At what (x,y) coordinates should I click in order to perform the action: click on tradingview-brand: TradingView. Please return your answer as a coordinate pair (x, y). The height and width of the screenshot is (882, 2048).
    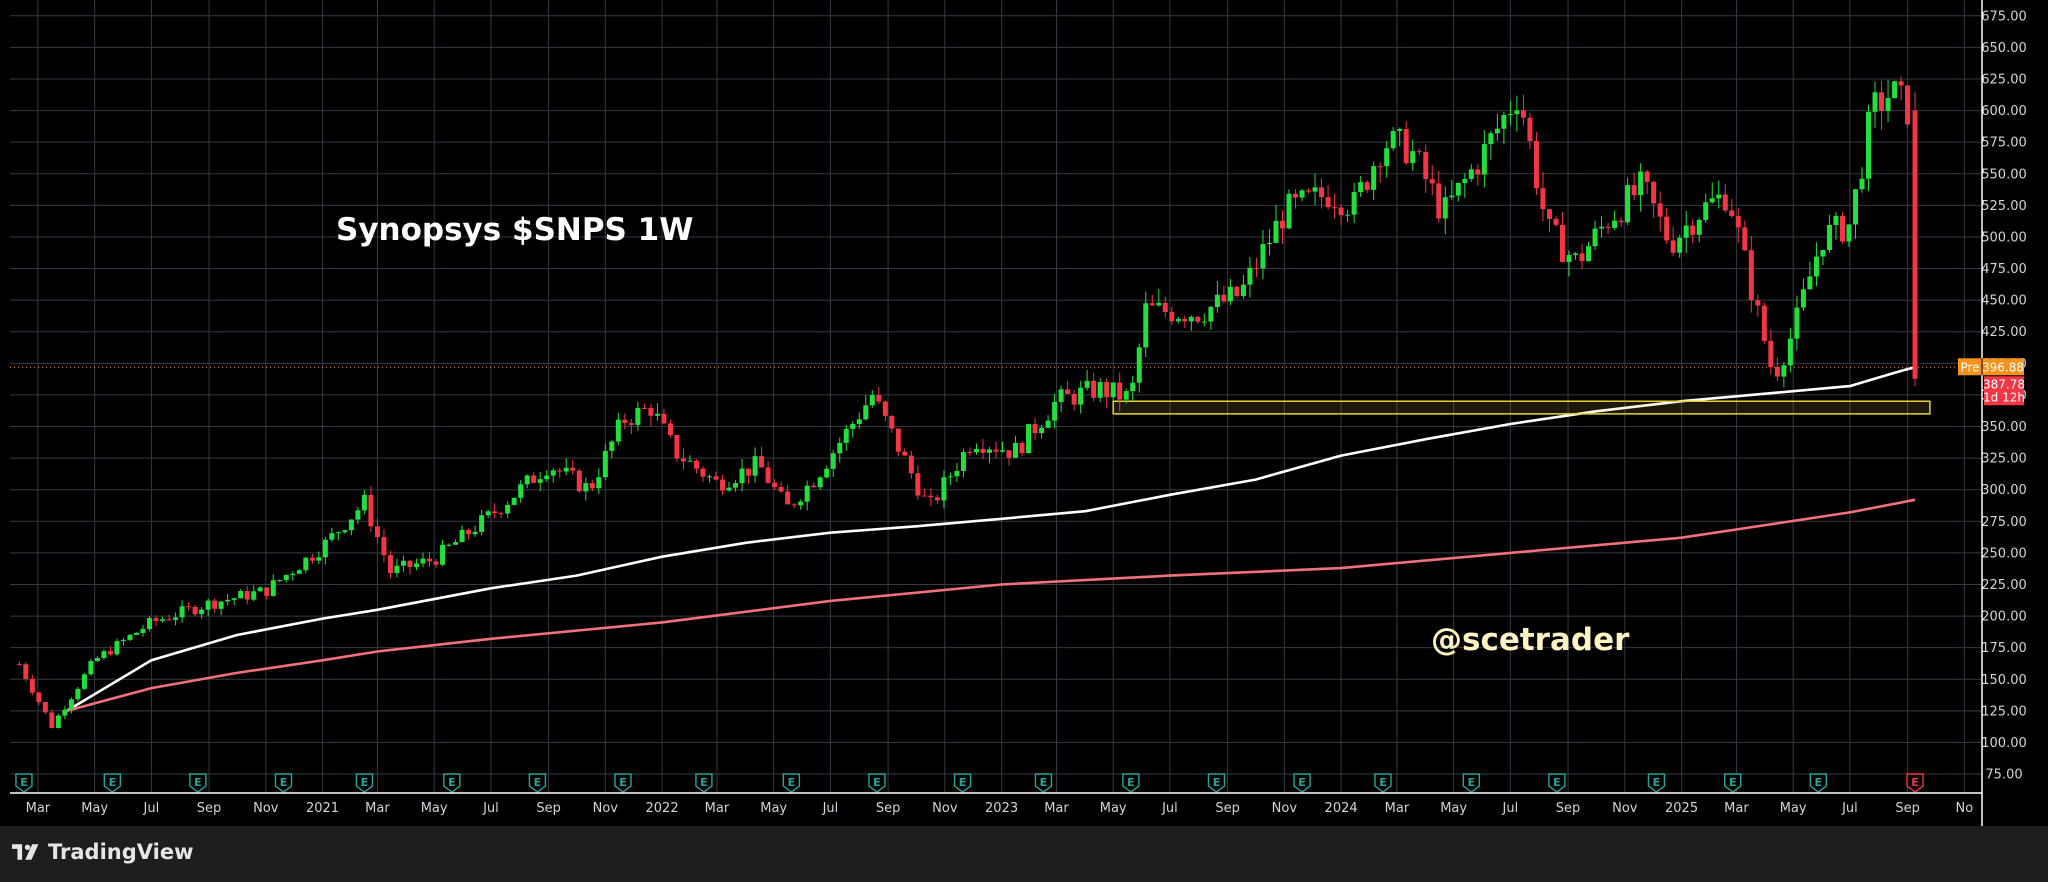
    Looking at the image, I should click on (102, 852).